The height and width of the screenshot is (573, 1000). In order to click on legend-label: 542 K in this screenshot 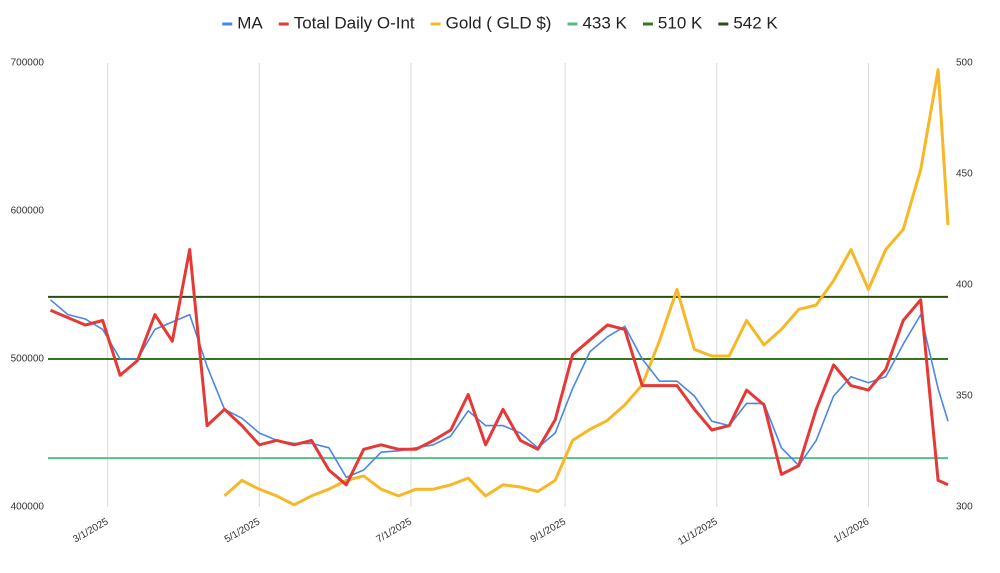, I will do `click(755, 22)`.